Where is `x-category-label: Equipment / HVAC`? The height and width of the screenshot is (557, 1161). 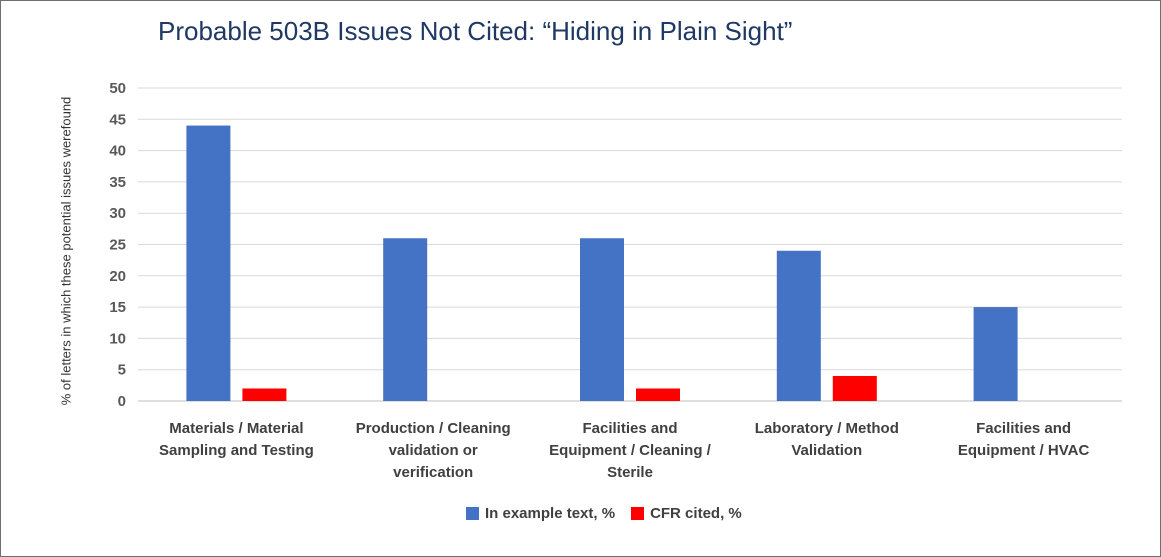 x-category-label: Equipment / HVAC is located at coordinates (1024, 450).